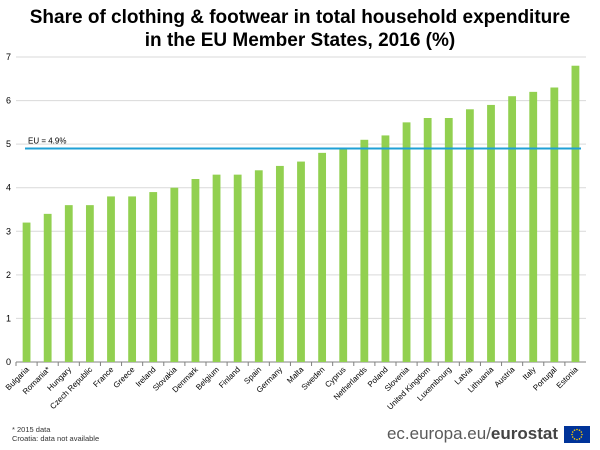  Describe the element at coordinates (56, 438) in the screenshot. I see `footnote-croatia: Croatia: data not available` at that location.